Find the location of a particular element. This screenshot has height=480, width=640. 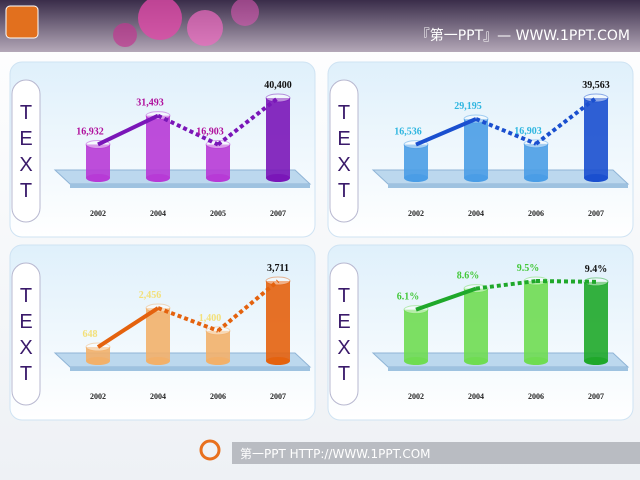

logo-icon is located at coordinates (22, 22).